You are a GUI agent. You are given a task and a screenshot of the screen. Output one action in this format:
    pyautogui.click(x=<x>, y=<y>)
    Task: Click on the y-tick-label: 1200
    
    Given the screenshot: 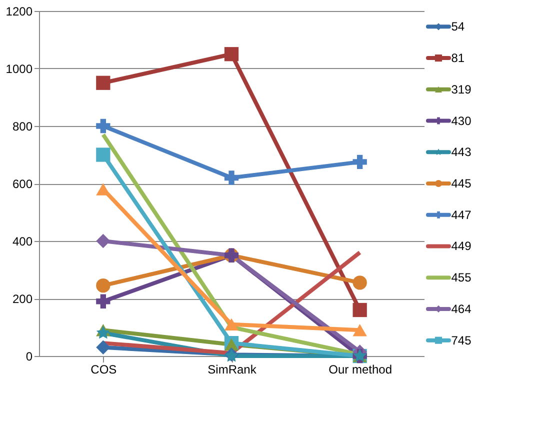 What is the action you would take?
    pyautogui.click(x=19, y=11)
    